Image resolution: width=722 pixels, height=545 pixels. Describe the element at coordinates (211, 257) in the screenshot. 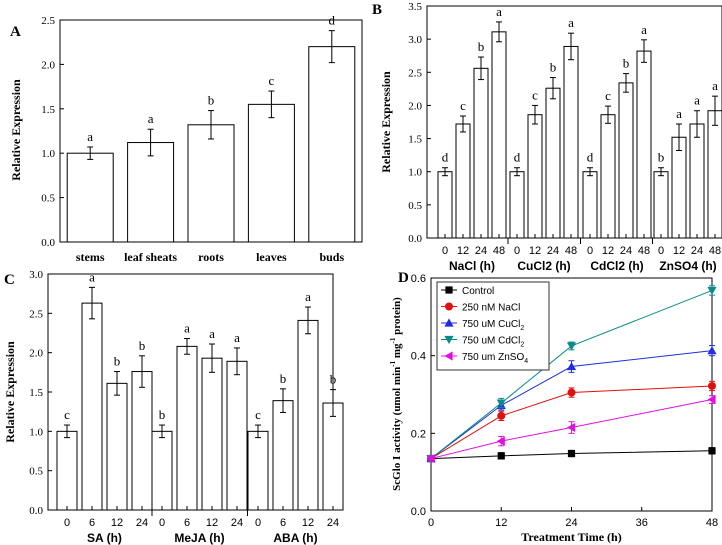

I see `panel-a-category-label: roots` at that location.